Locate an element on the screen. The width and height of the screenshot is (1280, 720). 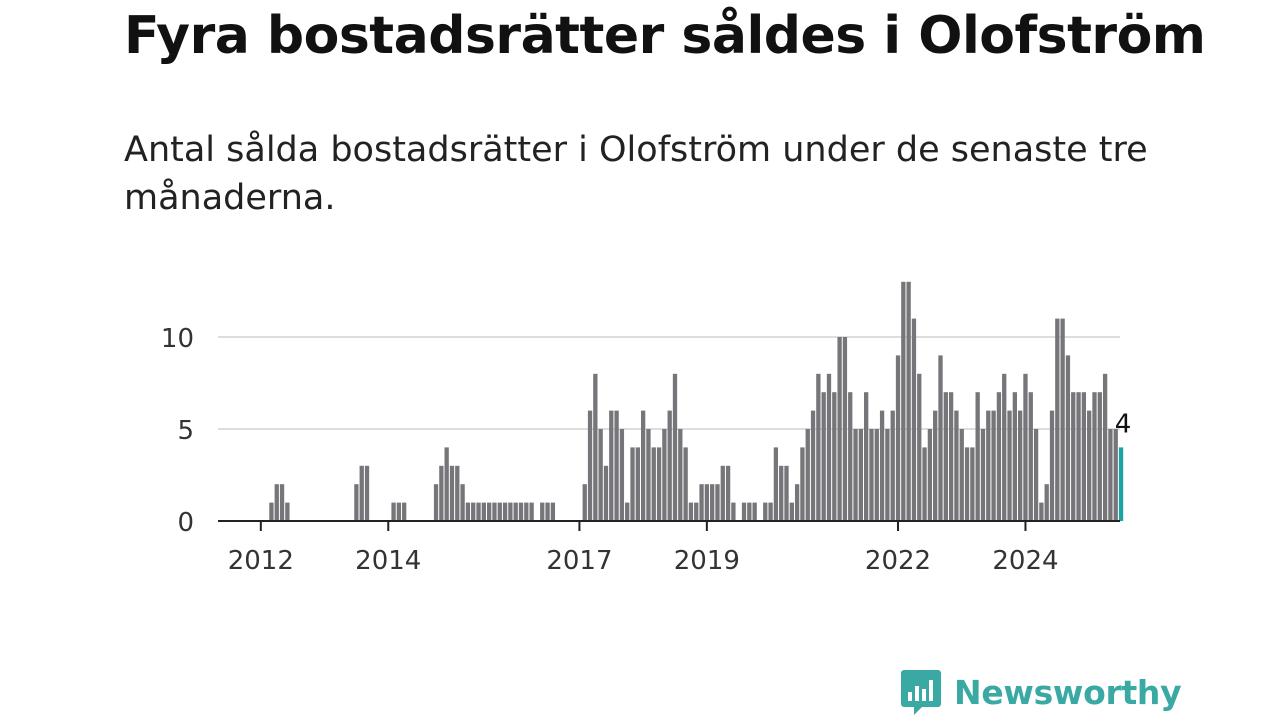
x-tick-label: 2017 is located at coordinates (579, 561).